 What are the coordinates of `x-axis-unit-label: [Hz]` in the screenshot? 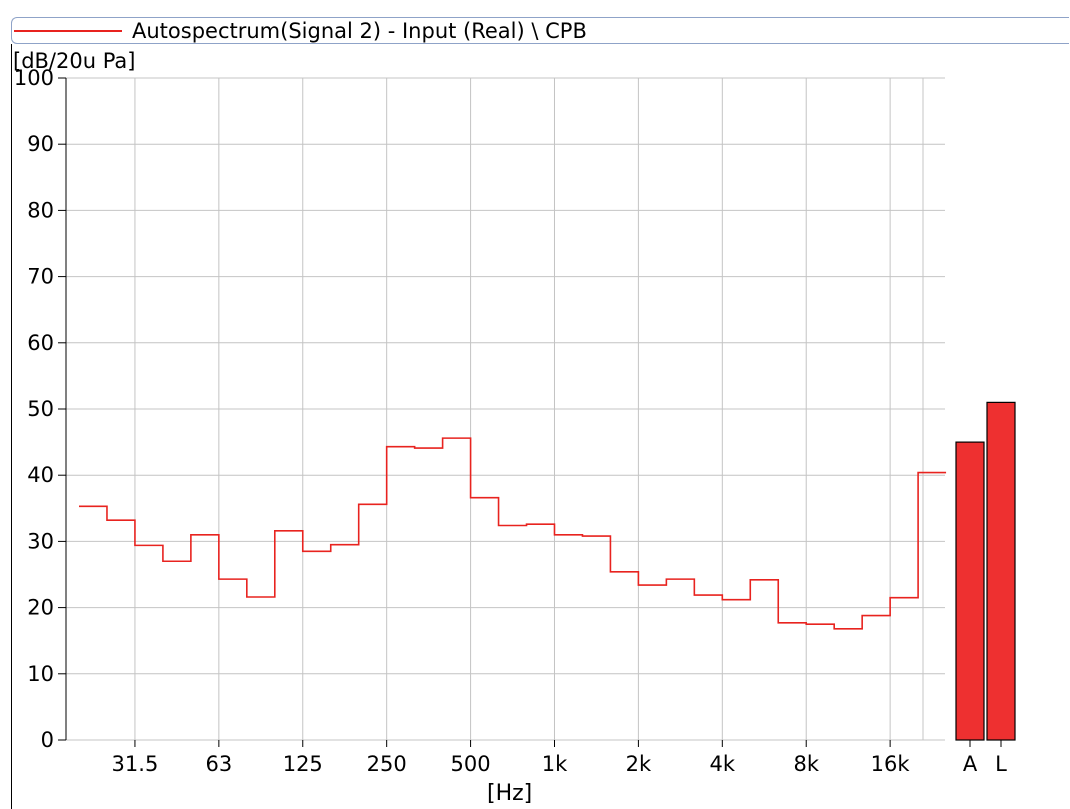 It's located at (510, 793).